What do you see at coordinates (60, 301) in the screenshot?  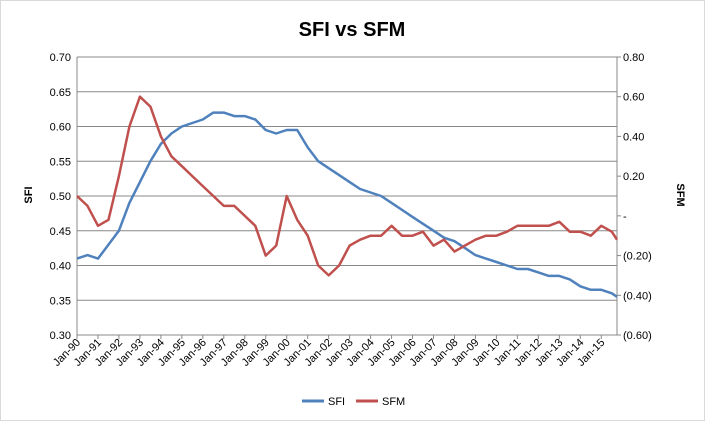 I see `left-tick-label: 0.35` at bounding box center [60, 301].